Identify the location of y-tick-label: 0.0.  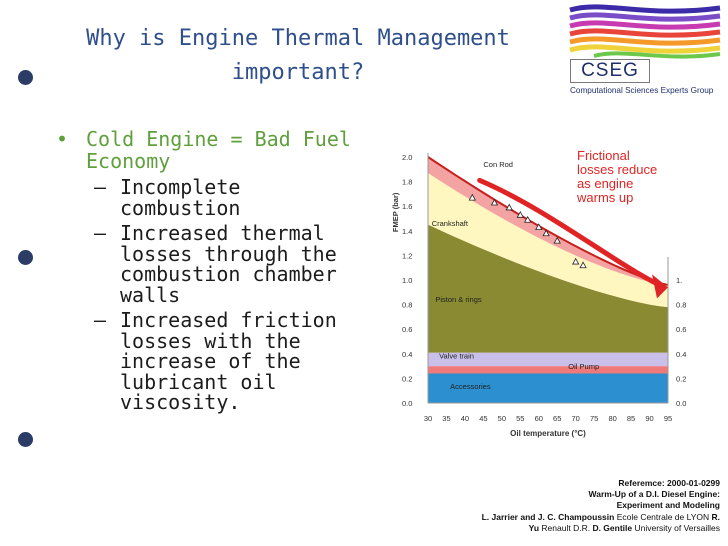
(407, 403).